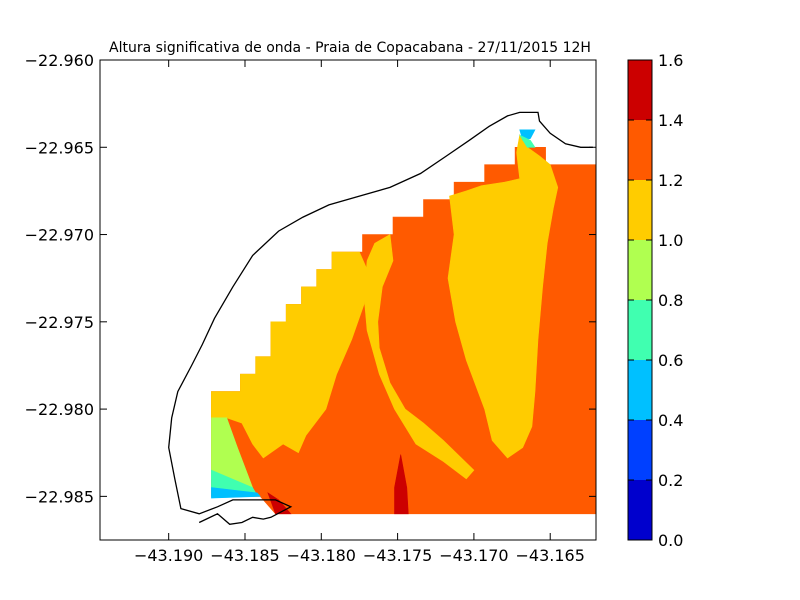  What do you see at coordinates (279, 503) in the screenshot?
I see `contour-region-1.4-1.6-7` at bounding box center [279, 503].